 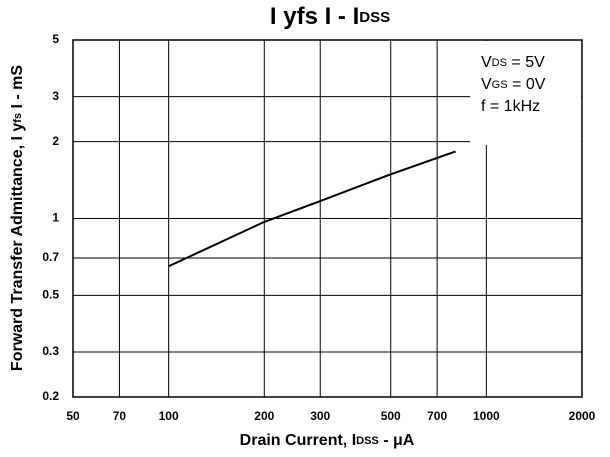 What do you see at coordinates (367, 441) in the screenshot?
I see `x-axis-label-part: DSS` at bounding box center [367, 441].